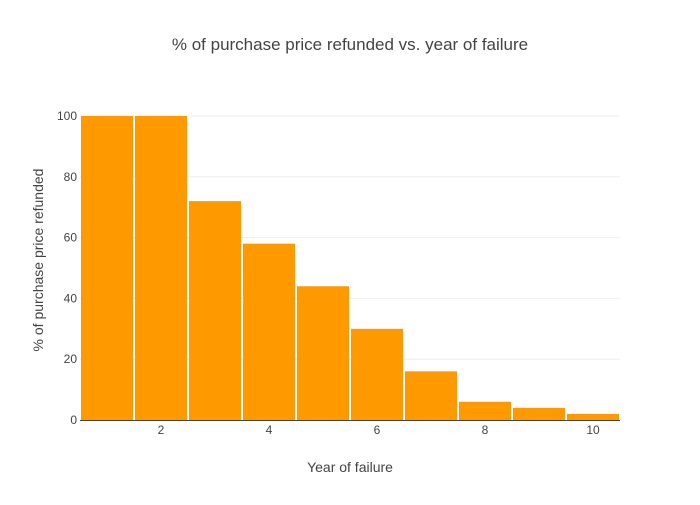 This screenshot has width=700, height=505. I want to click on y-tick-label: 60, so click(71, 238).